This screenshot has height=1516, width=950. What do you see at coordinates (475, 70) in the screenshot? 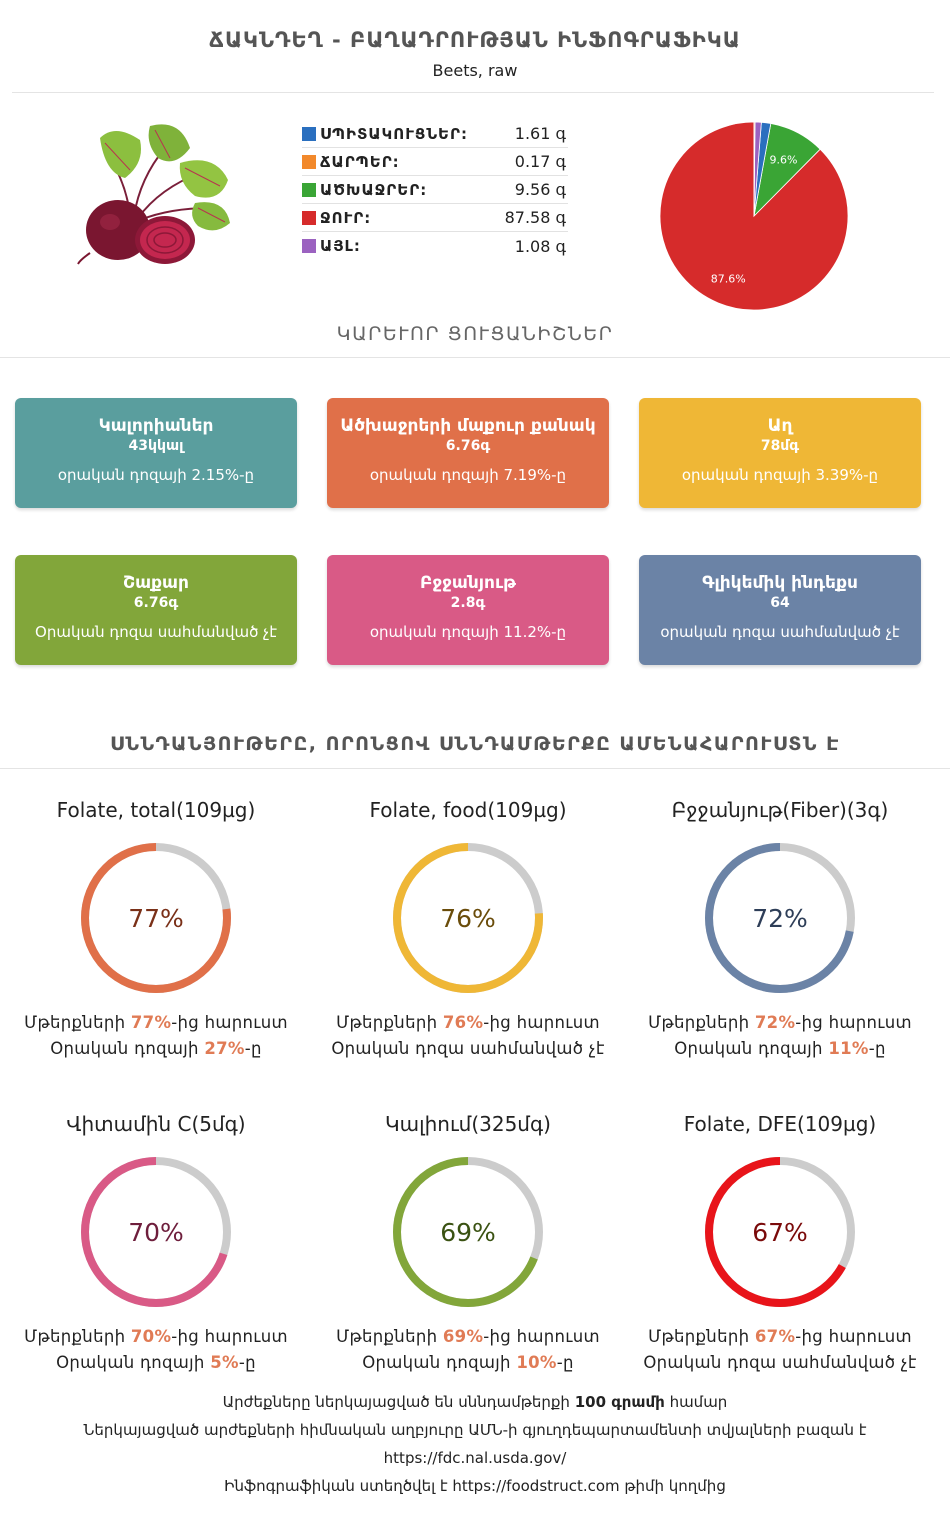
I see `food-name: Beets, raw` at bounding box center [475, 70].